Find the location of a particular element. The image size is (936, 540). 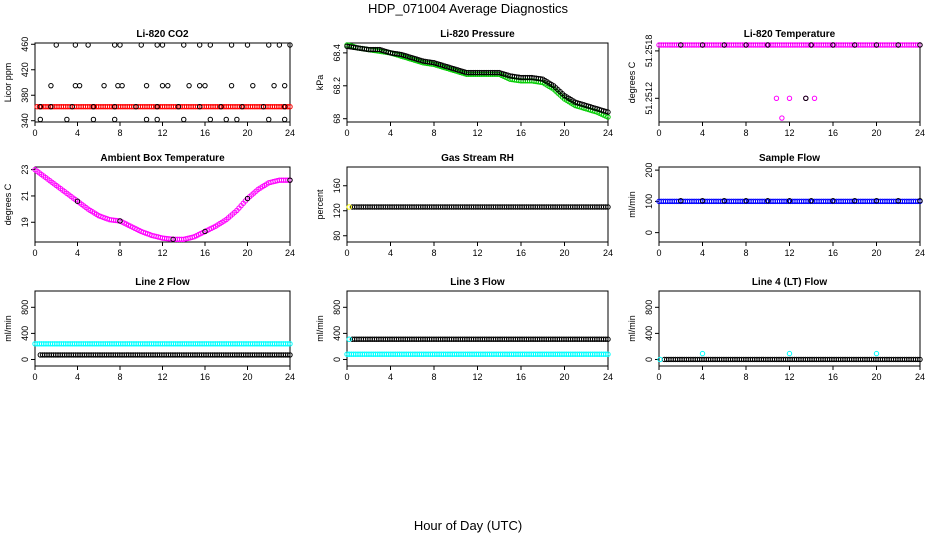

y-tick-label: 100 is located at coordinates (649, 201).